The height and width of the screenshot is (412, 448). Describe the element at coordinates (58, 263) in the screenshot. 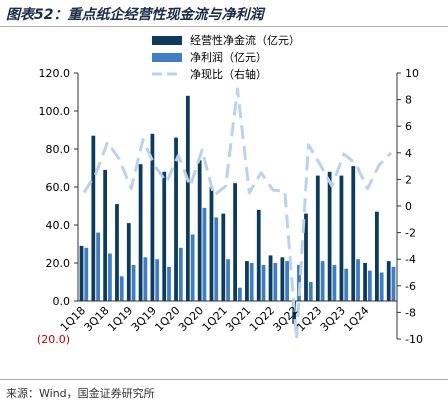

I see `y-left-tick-label: 20.0` at that location.